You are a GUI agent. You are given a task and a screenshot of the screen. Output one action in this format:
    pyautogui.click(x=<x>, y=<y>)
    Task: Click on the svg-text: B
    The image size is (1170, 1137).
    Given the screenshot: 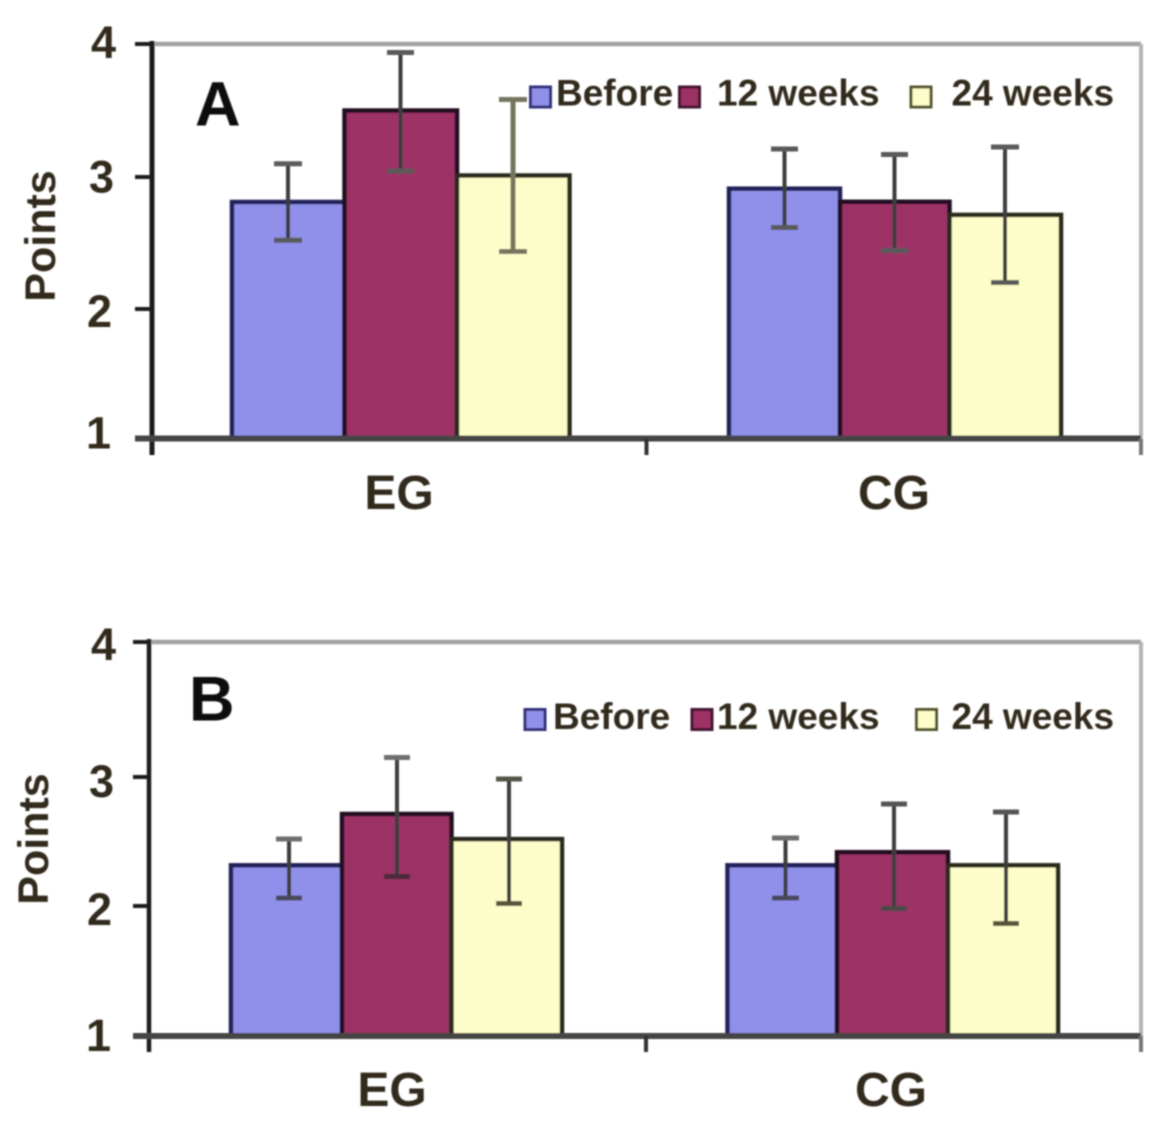 What is the action you would take?
    pyautogui.click(x=212, y=700)
    